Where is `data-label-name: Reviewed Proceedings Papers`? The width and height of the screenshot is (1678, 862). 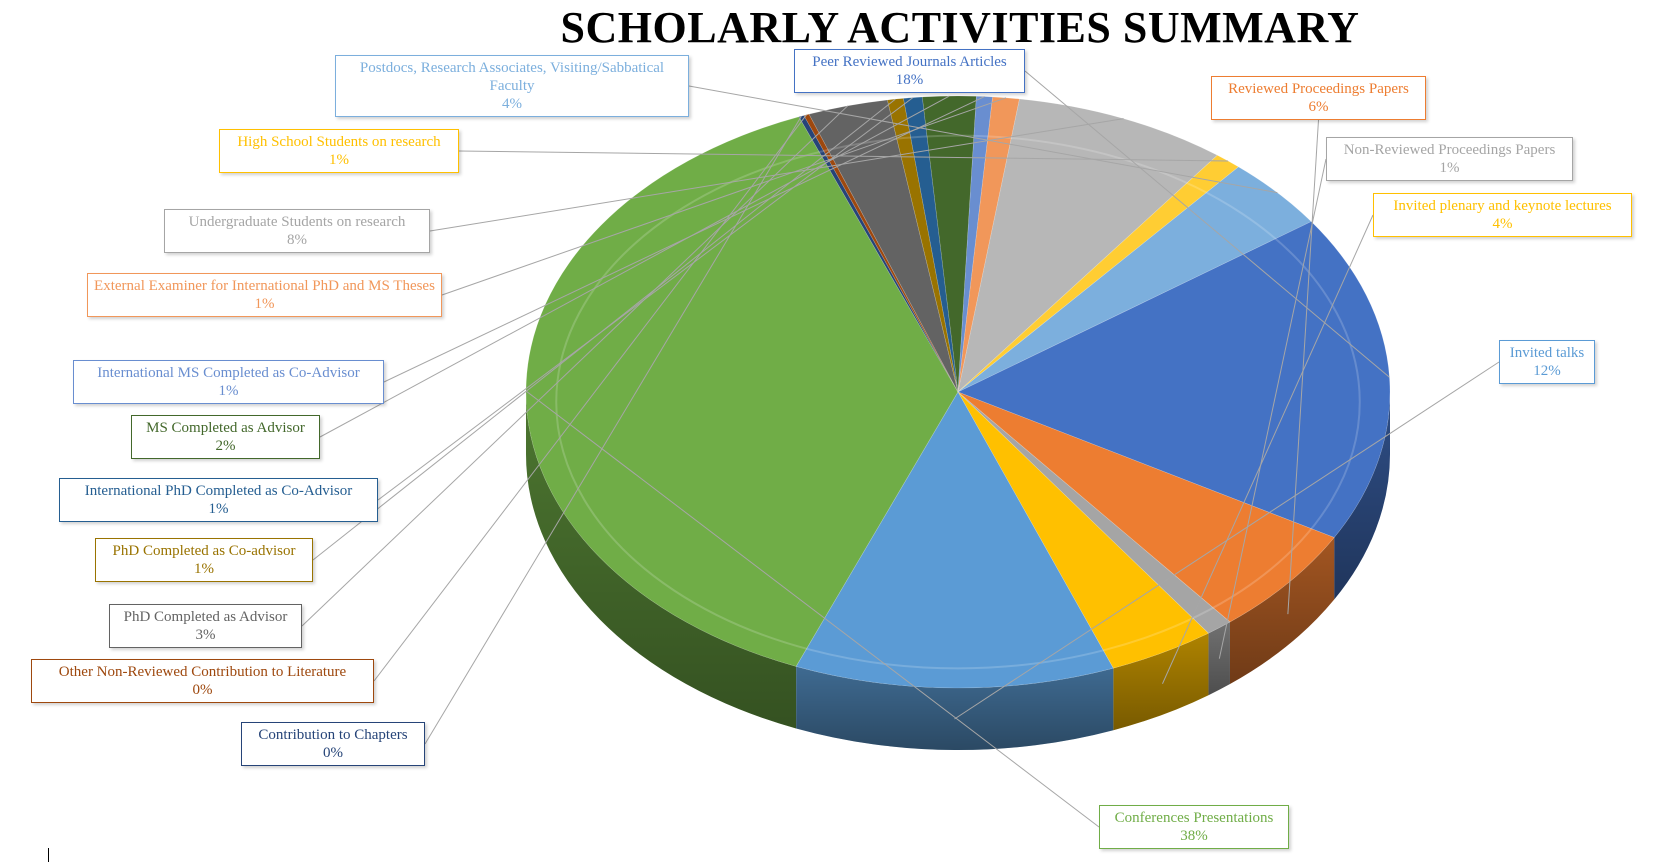
data-label-name: Reviewed Proceedings Papers is located at coordinates (1318, 89).